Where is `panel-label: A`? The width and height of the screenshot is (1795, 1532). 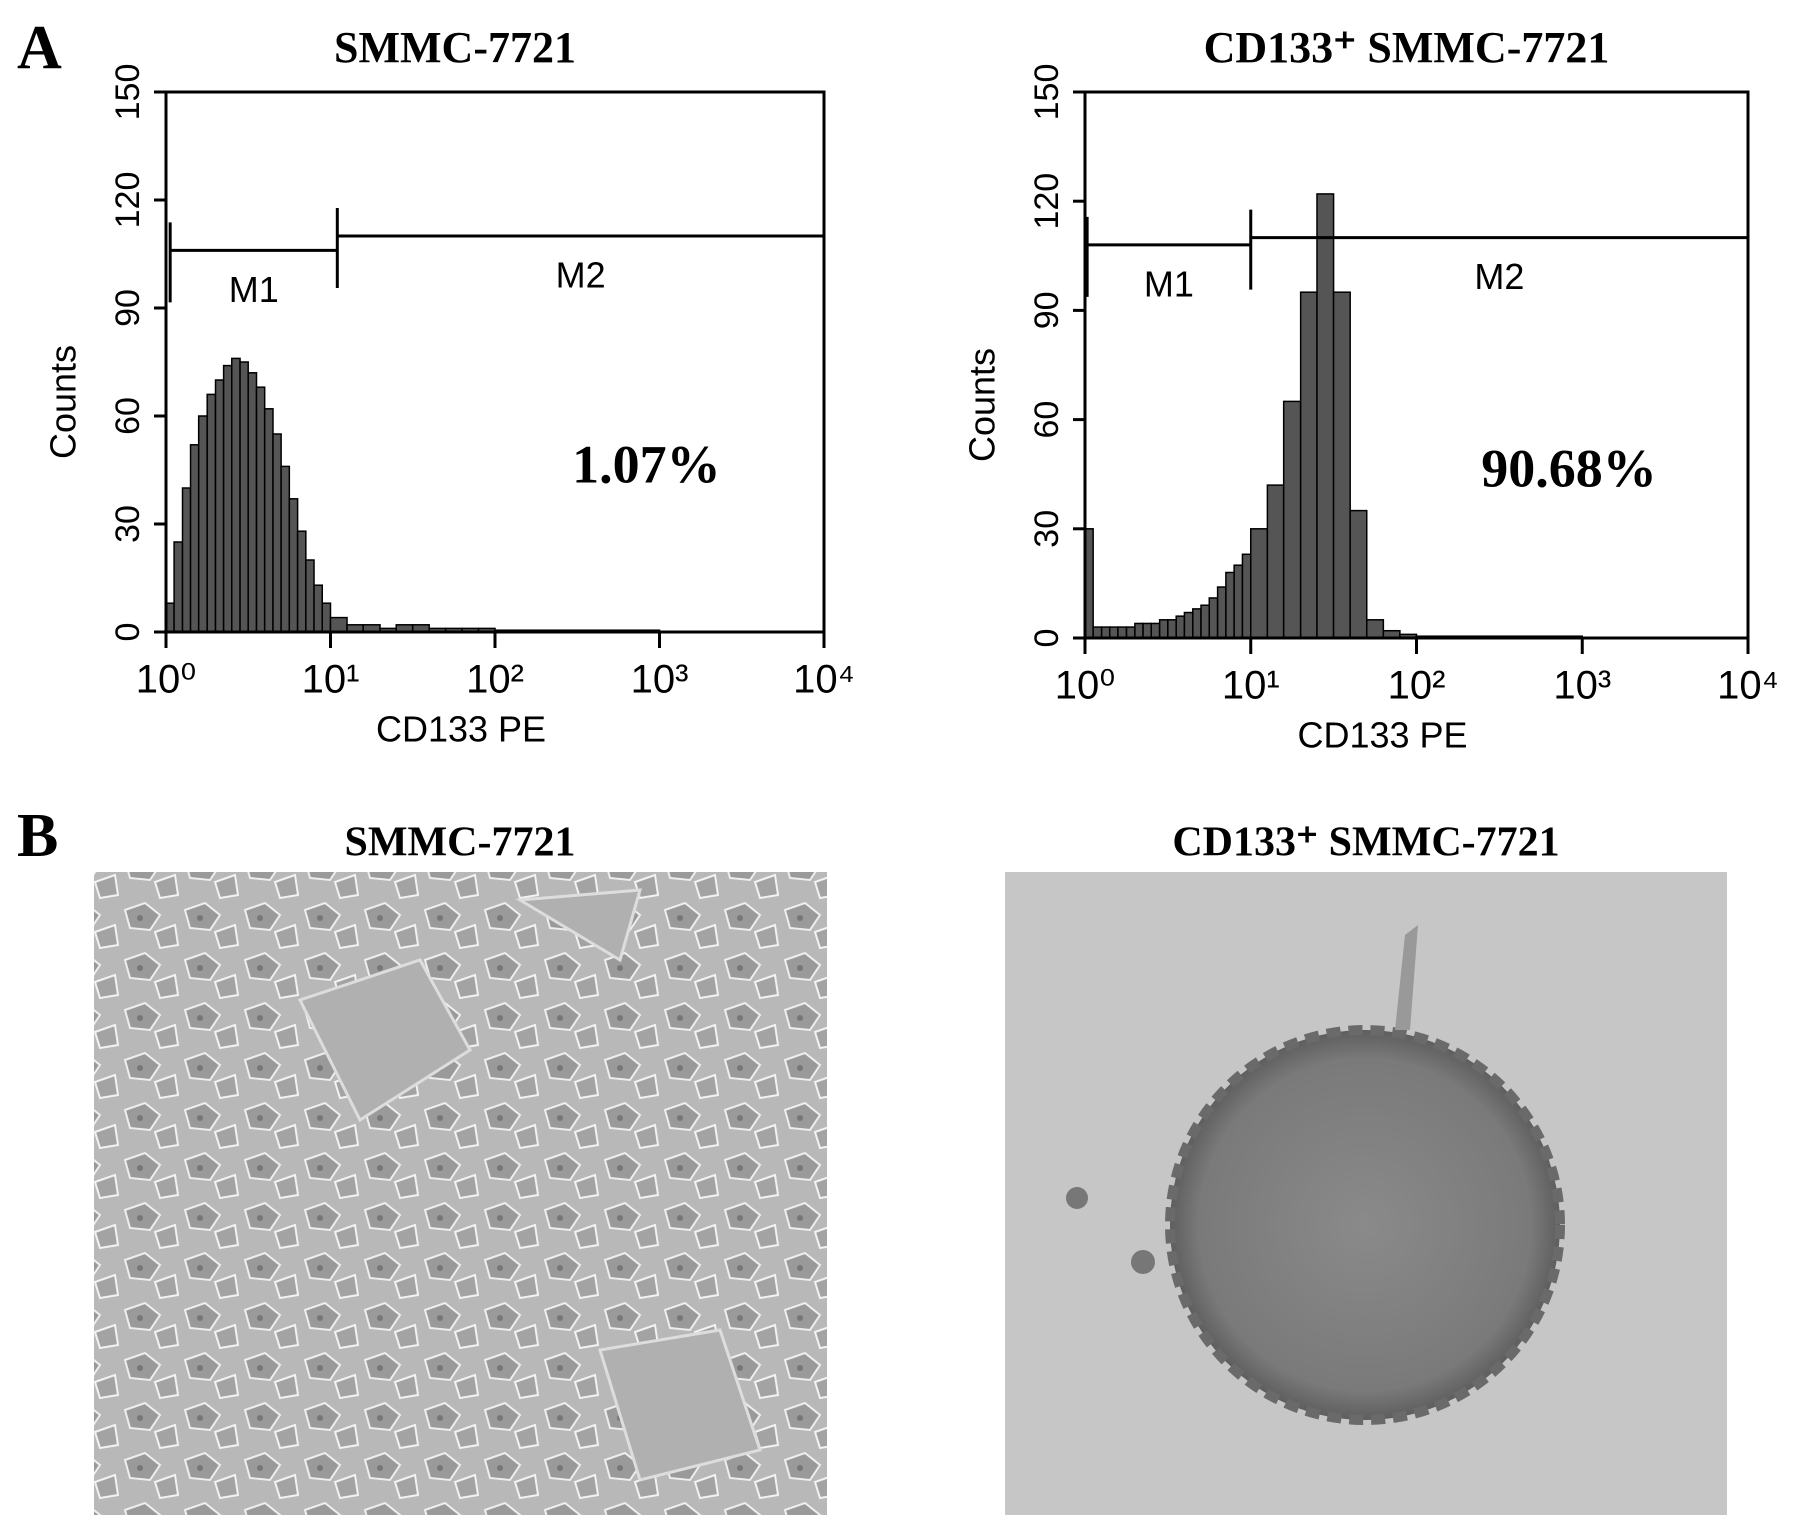
panel-label: A is located at coordinates (39, 48).